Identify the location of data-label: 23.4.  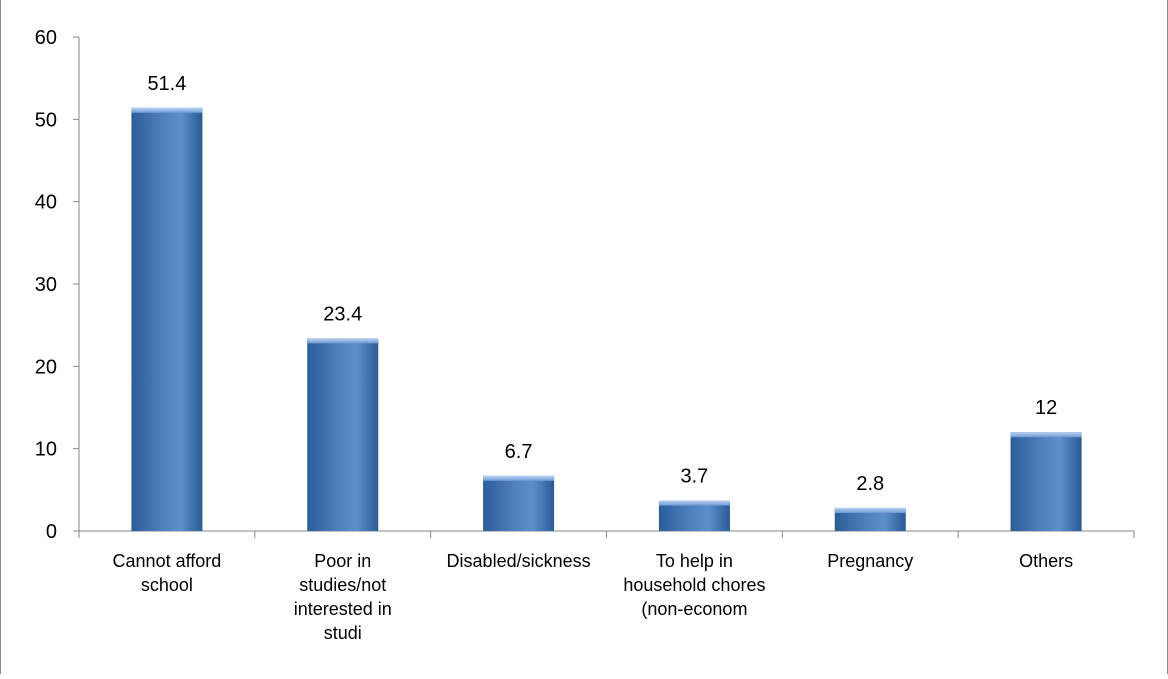
(342, 314).